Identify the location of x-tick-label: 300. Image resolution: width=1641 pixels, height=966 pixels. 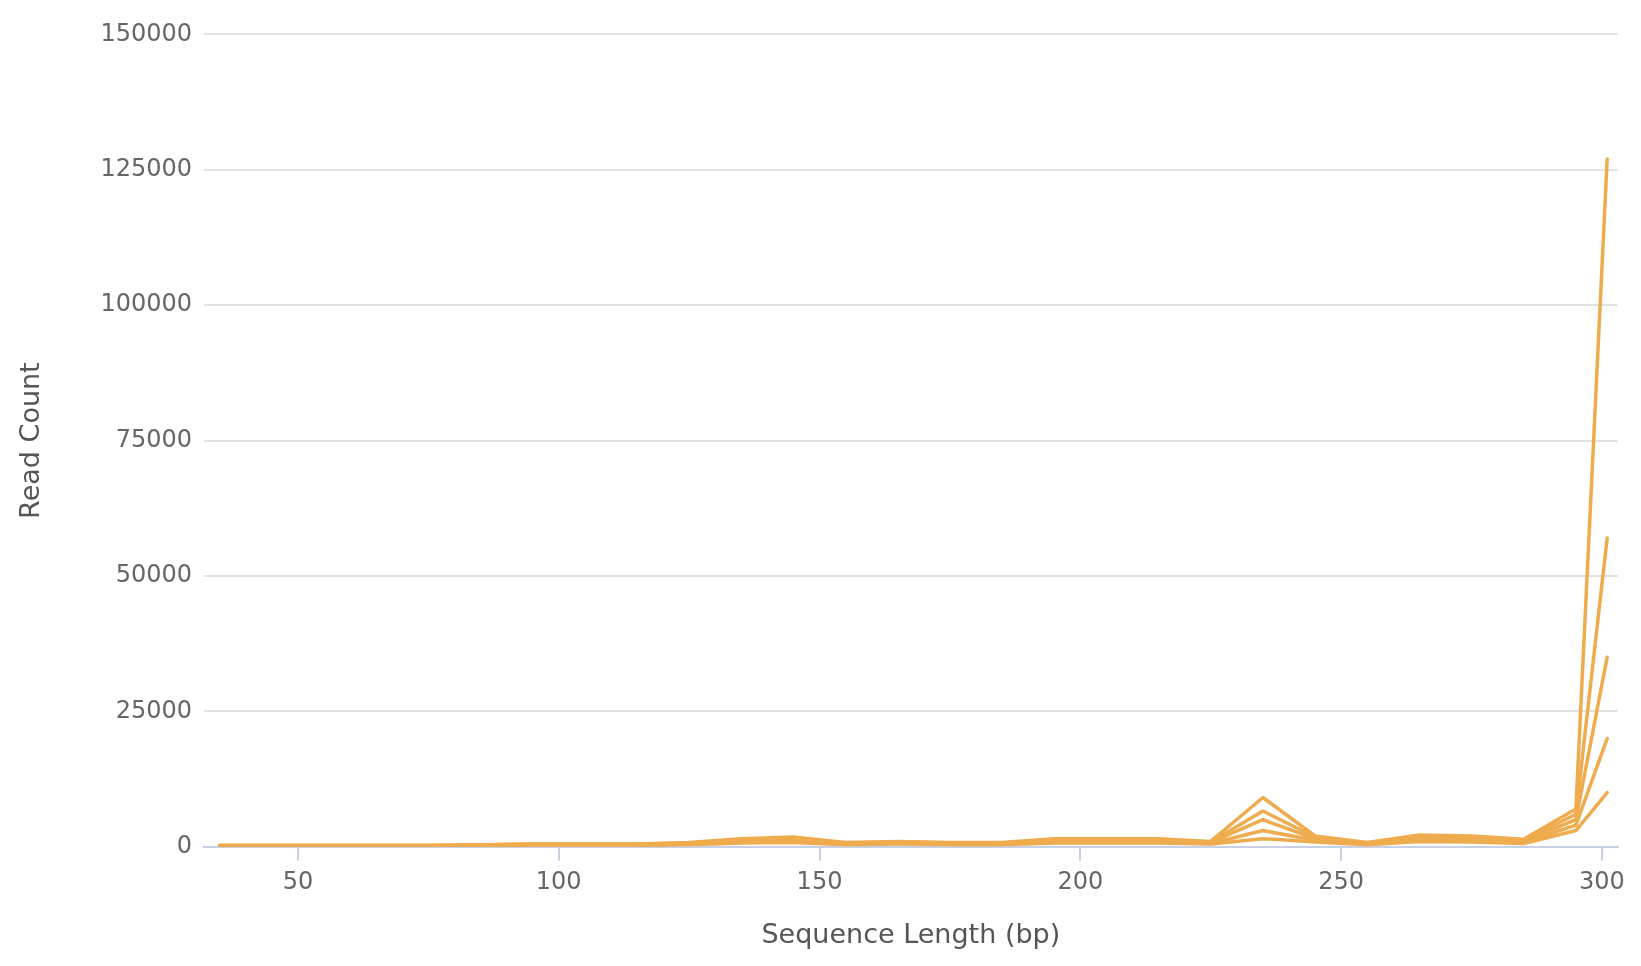
(1602, 881).